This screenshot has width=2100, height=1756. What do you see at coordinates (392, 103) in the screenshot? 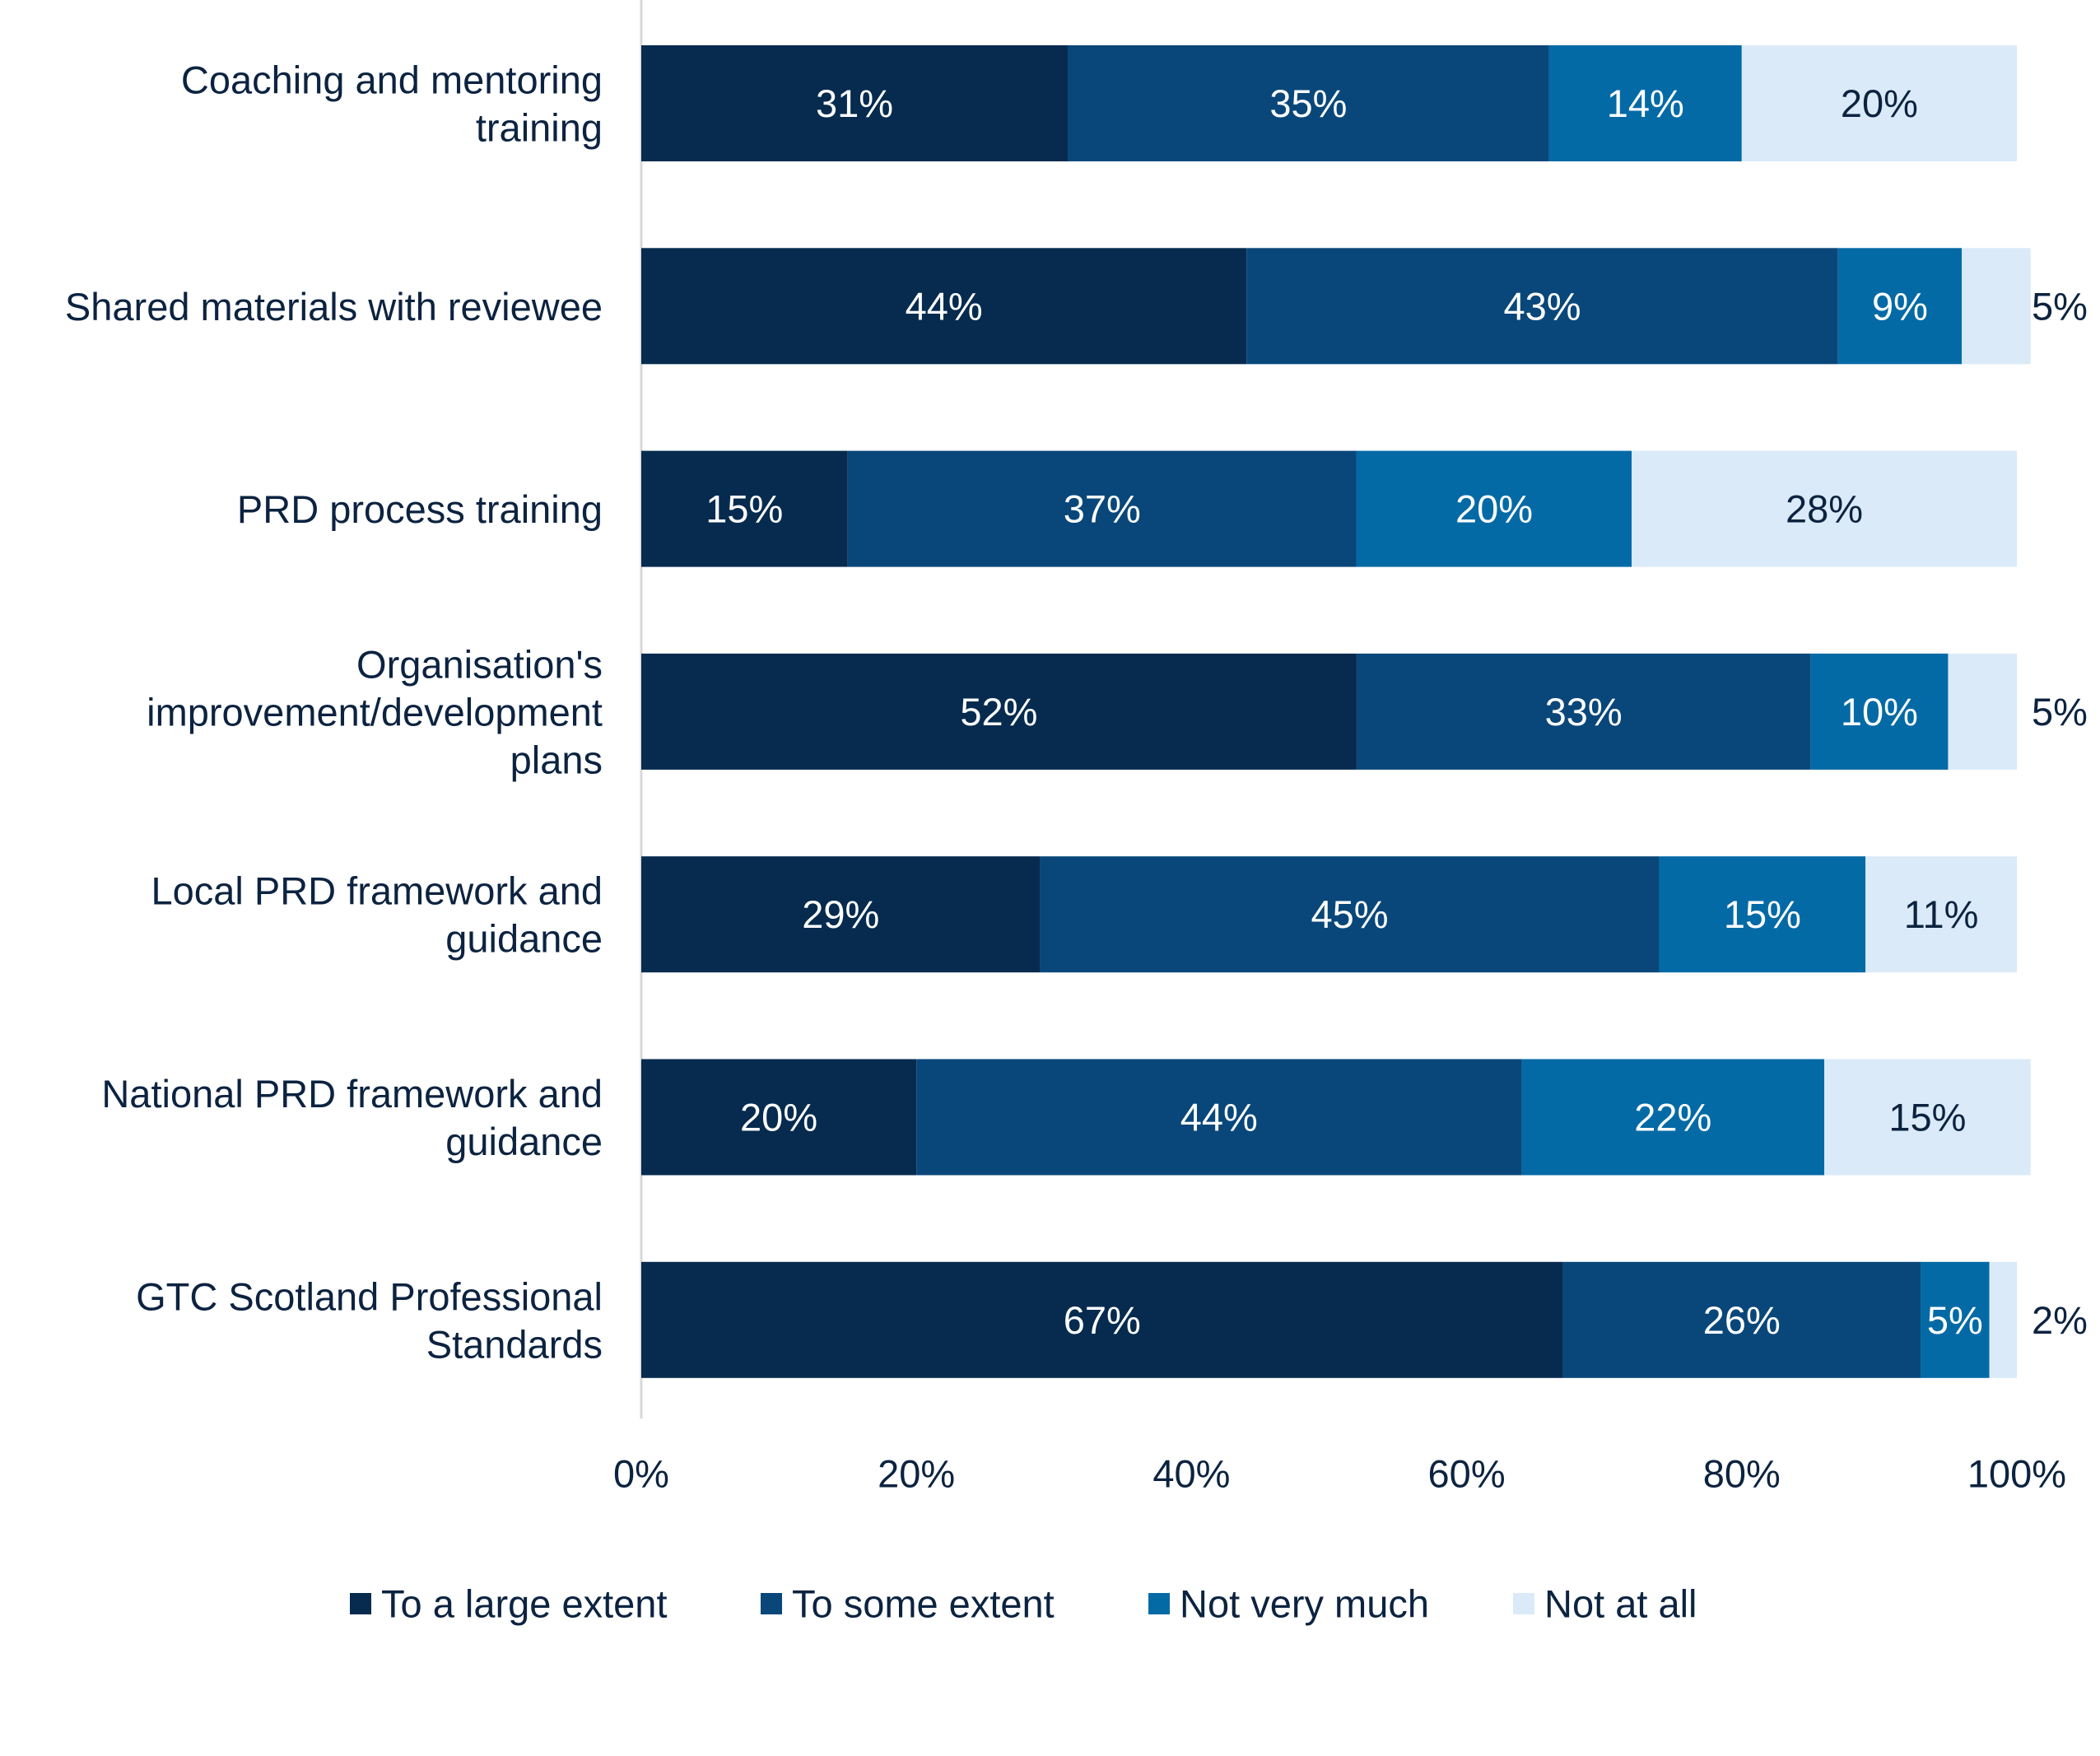
I see `category-label: Coaching and mentoring training` at bounding box center [392, 103].